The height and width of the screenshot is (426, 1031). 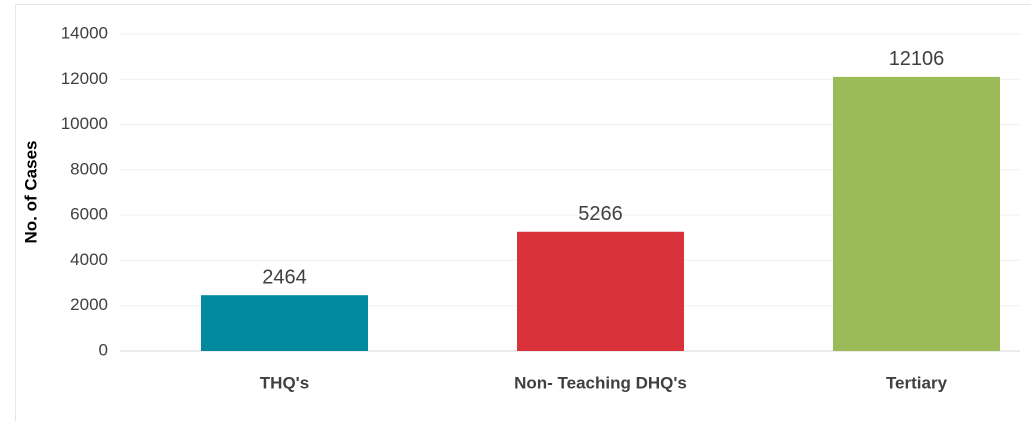 What do you see at coordinates (89, 259) in the screenshot?
I see `y-tick-label: 4000` at bounding box center [89, 259].